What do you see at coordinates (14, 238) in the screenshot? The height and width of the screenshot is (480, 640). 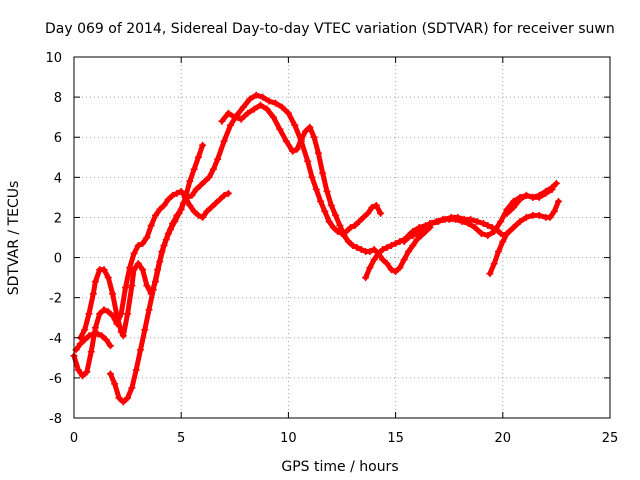 I see `y-axis-label: SDTVAR / TECUs` at bounding box center [14, 238].